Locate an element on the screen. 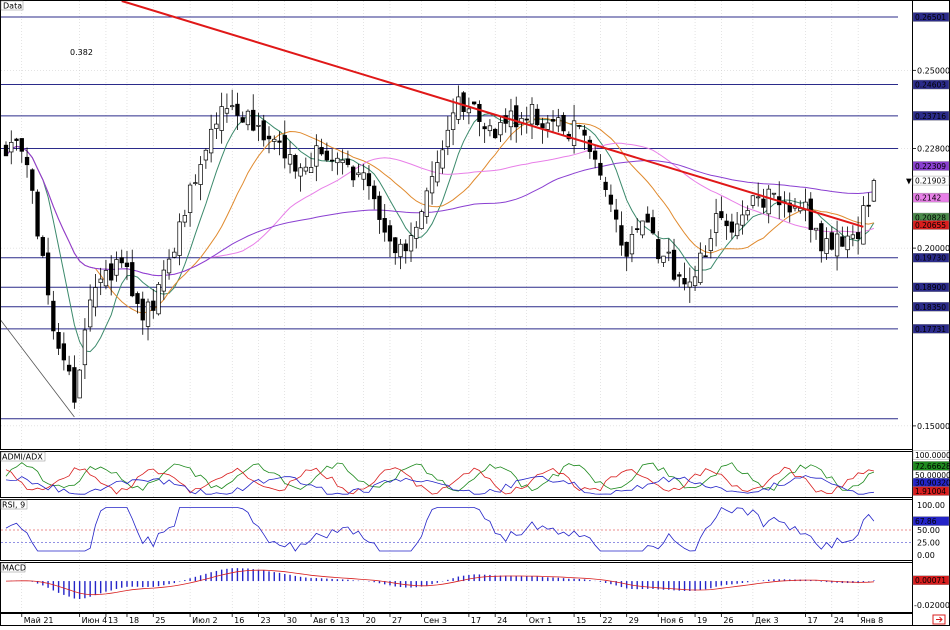 Image resolution: width=950 pixels, height=630 pixels. rsi-value-tag-text: 67.86 is located at coordinates (926, 521).